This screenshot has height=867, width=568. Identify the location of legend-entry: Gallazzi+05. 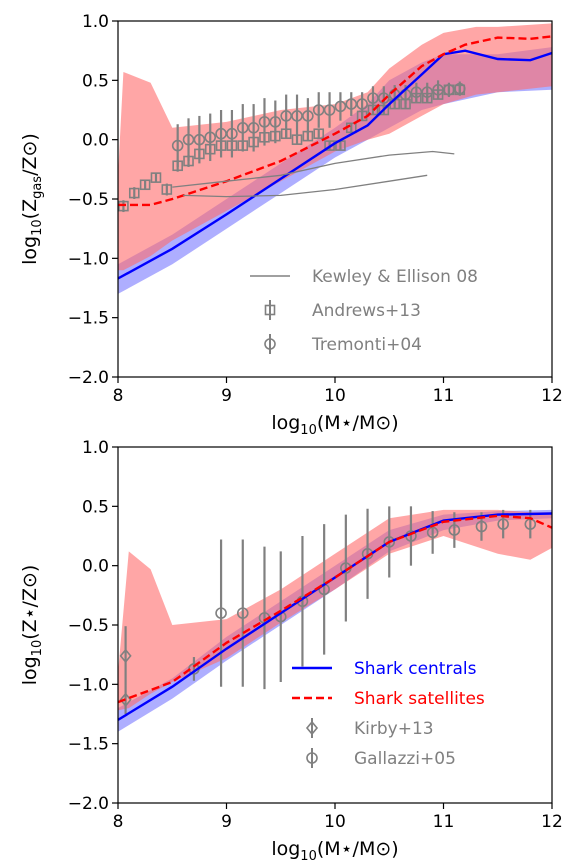
(381, 758).